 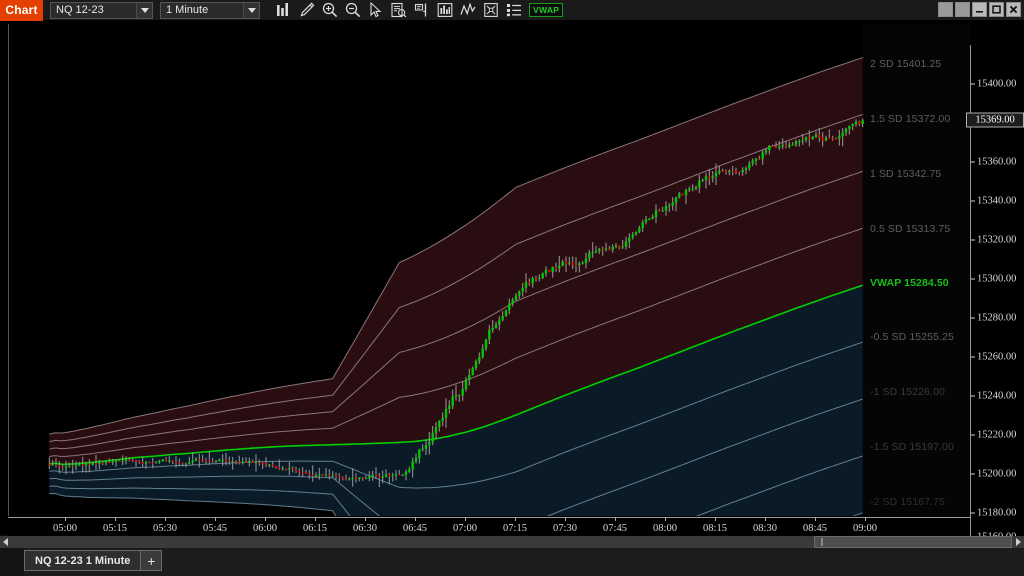 What do you see at coordinates (945, 9) in the screenshot?
I see `restore-down-button` at bounding box center [945, 9].